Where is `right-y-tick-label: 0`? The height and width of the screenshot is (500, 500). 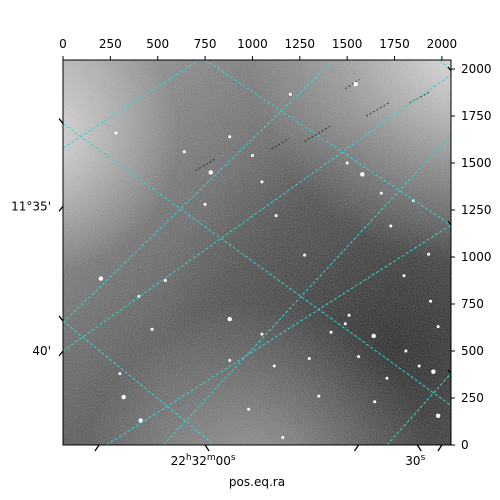 right-y-tick-label: 0 is located at coordinates (465, 445).